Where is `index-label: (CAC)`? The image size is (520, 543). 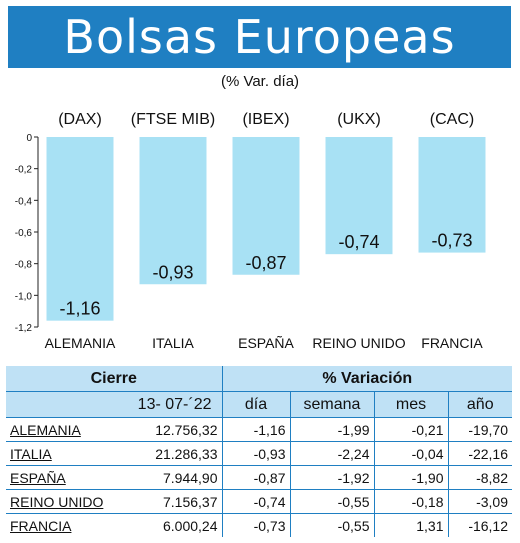 index-label: (CAC) is located at coordinates (452, 119).